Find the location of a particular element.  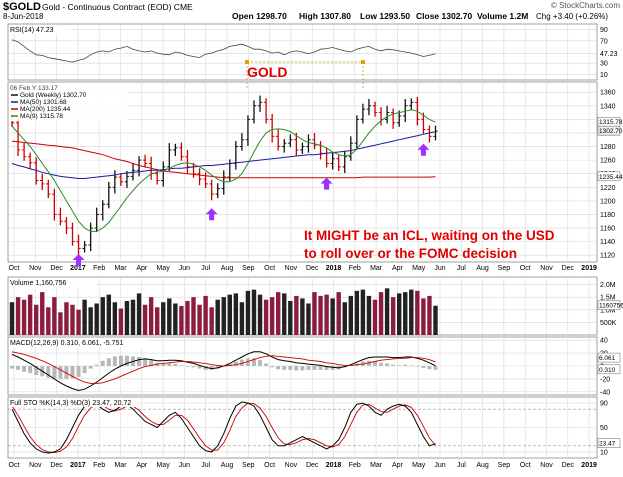

price-x-label: Oct is located at coordinates (14, 268).